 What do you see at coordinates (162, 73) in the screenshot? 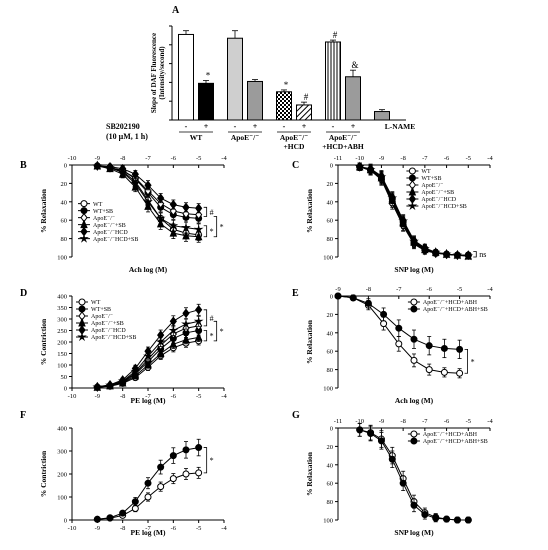
I see `y-axis-label: (Intensity/second)` at bounding box center [162, 73].